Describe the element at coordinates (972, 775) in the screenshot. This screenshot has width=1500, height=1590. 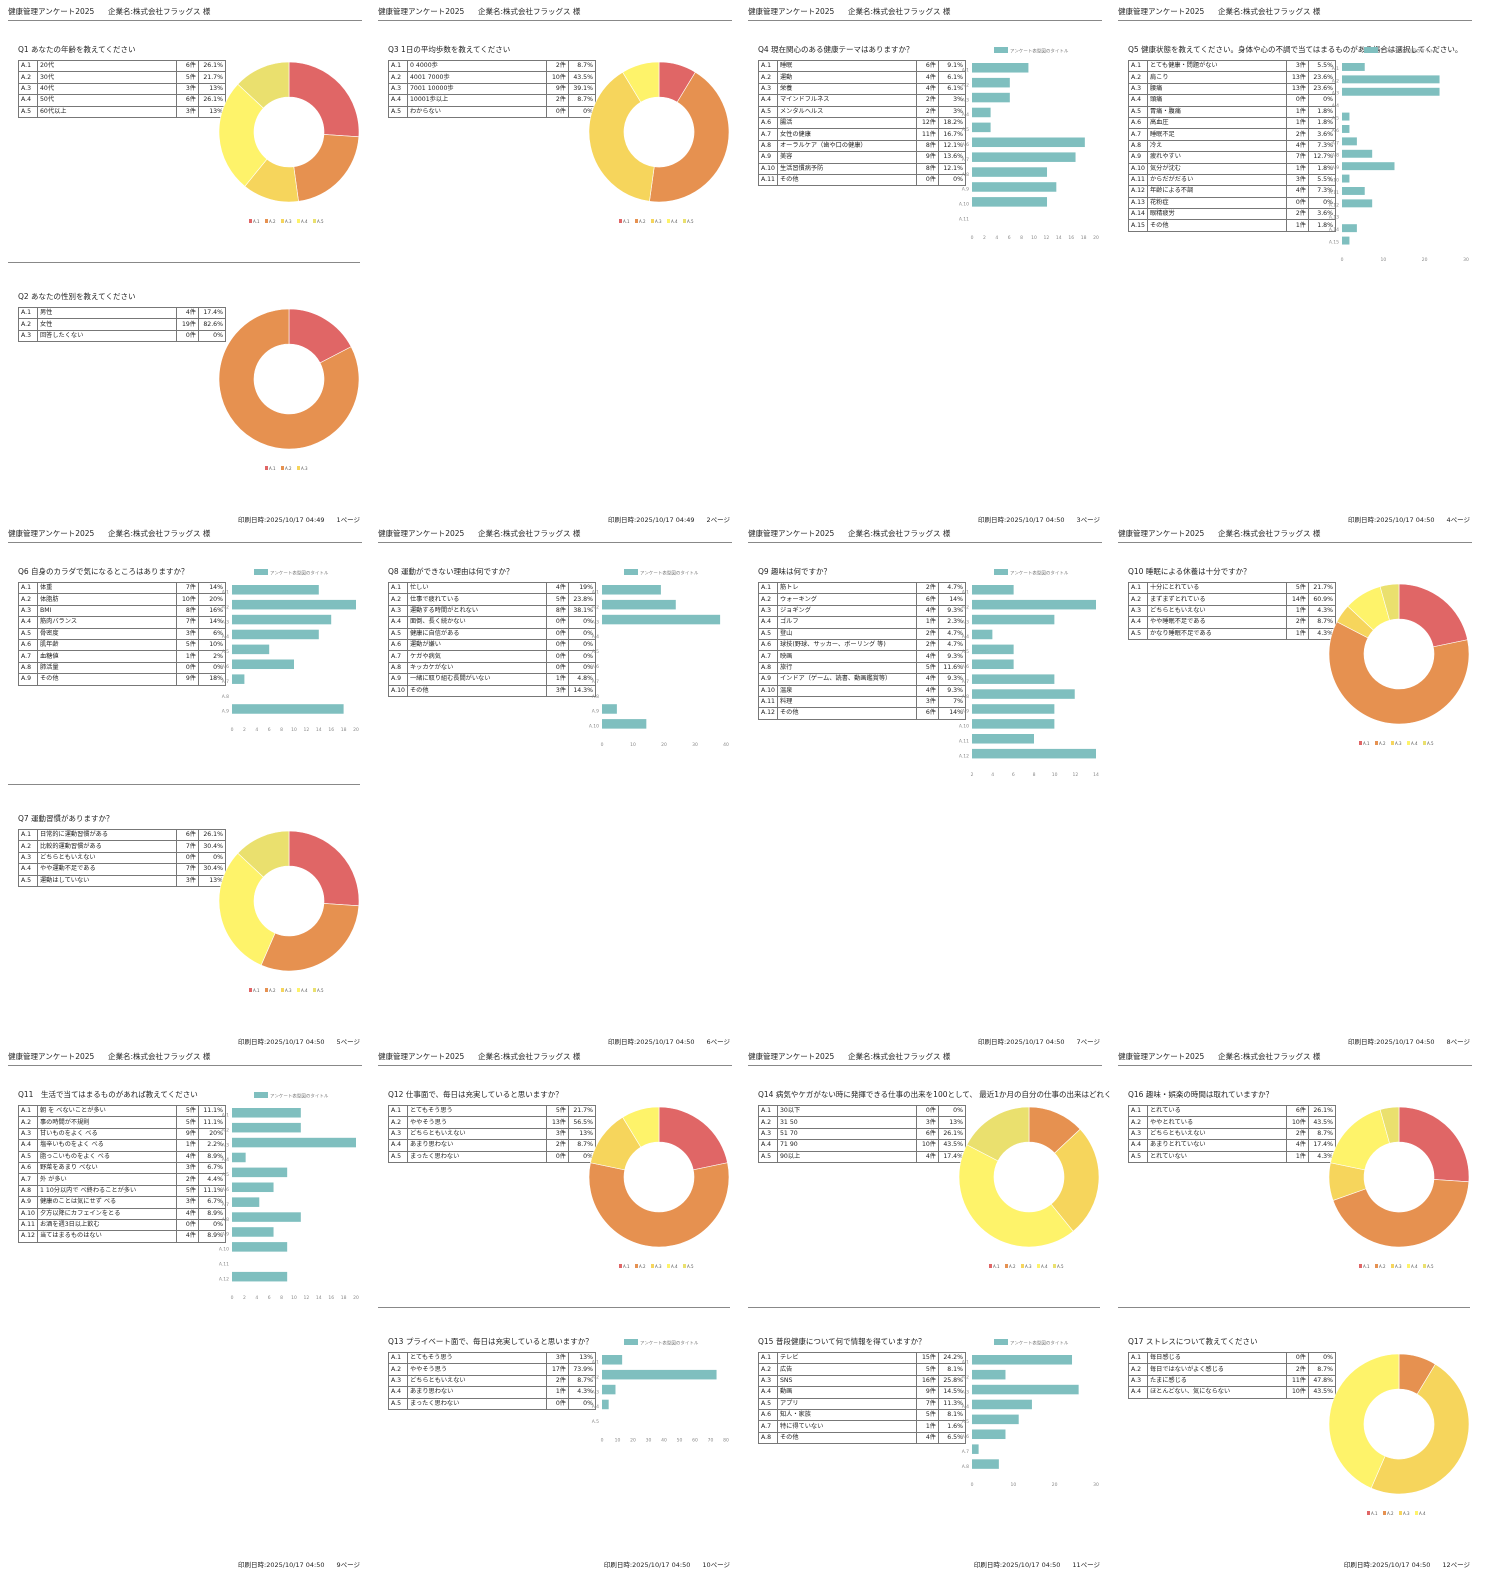
I see `axis-tick-label: 2` at that location.